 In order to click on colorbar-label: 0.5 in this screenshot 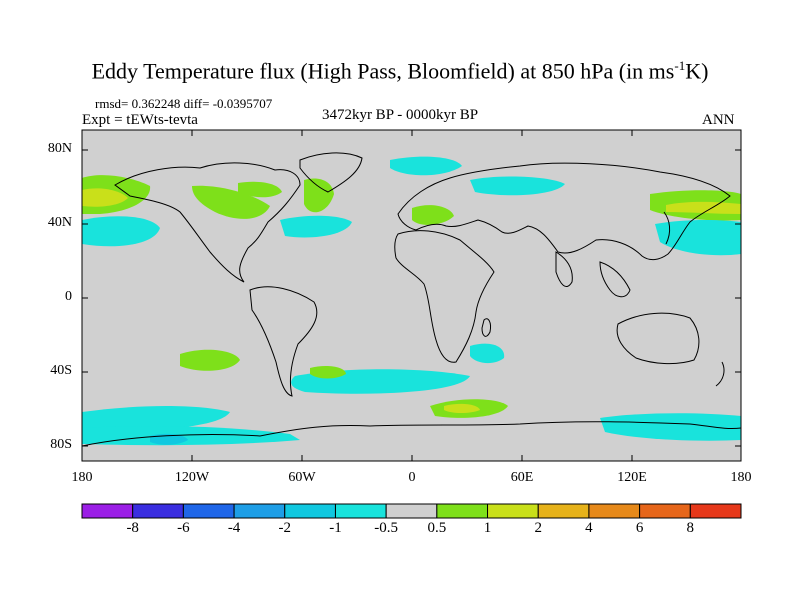, I will do `click(437, 528)`.